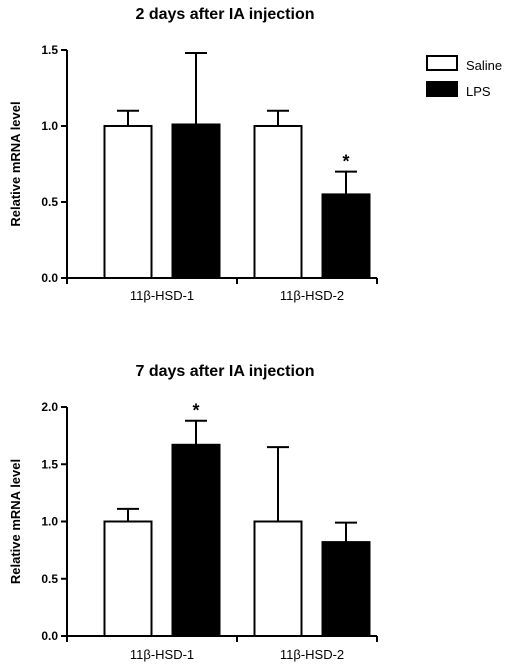 Image resolution: width=515 pixels, height=670 pixels. What do you see at coordinates (478, 91) in the screenshot?
I see `legend-label-lps: LPS` at bounding box center [478, 91].